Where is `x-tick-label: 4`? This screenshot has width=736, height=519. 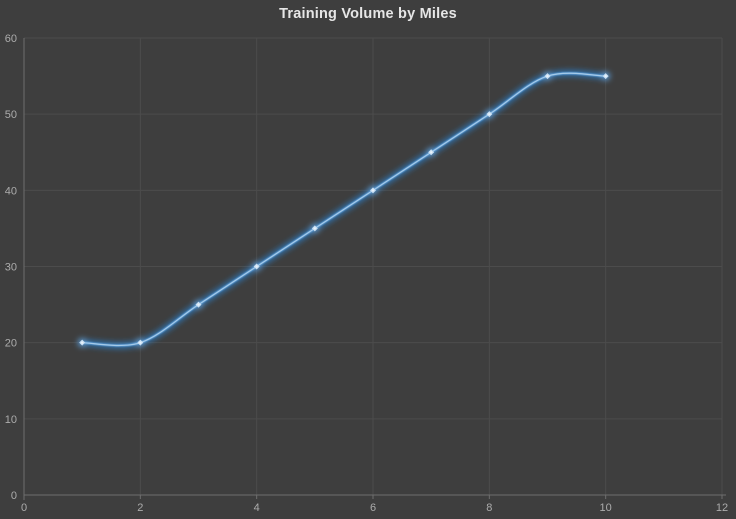 x-tick-label: 4 is located at coordinates (257, 508).